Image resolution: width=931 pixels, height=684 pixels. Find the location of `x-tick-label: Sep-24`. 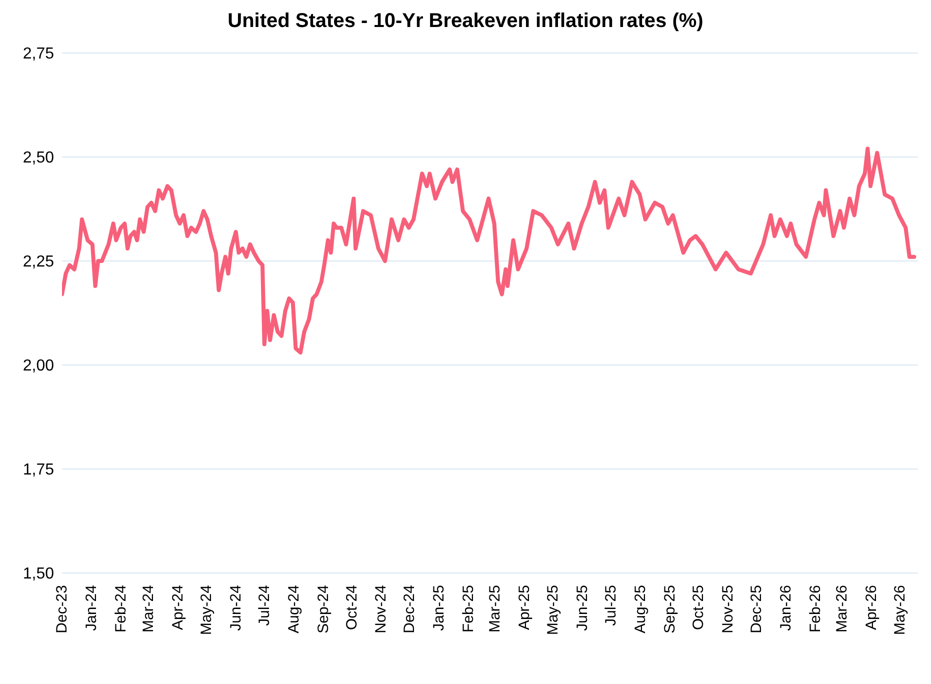

x-tick-label: Sep-24 is located at coordinates (323, 609).